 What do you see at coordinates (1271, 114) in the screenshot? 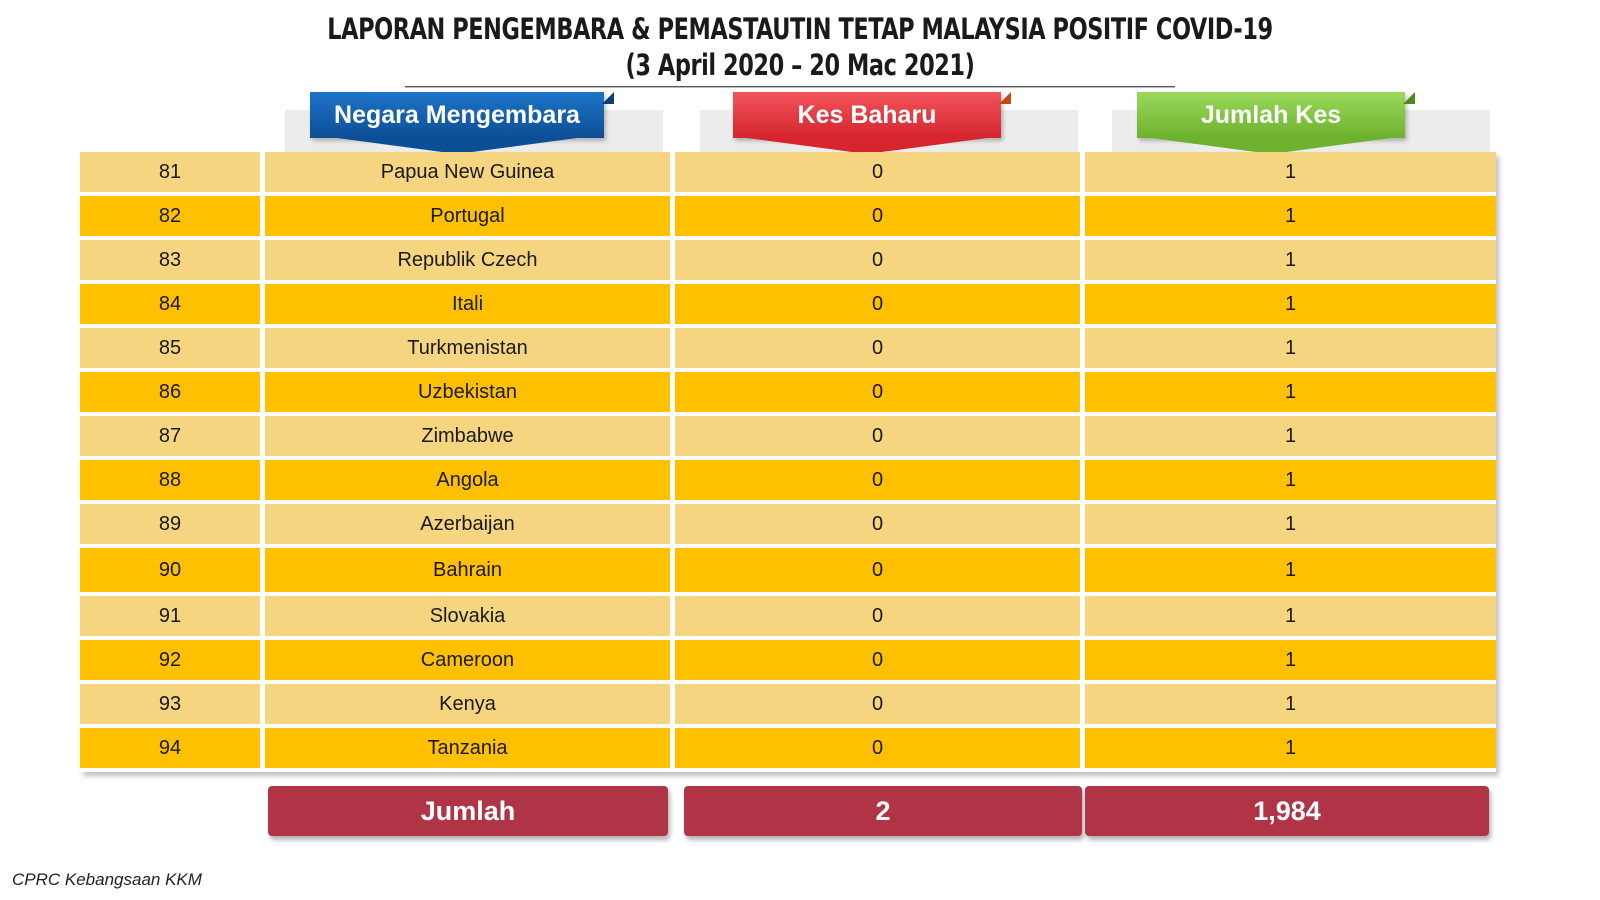
I see `header-total-cases-label: Jumlah Kes` at bounding box center [1271, 114].